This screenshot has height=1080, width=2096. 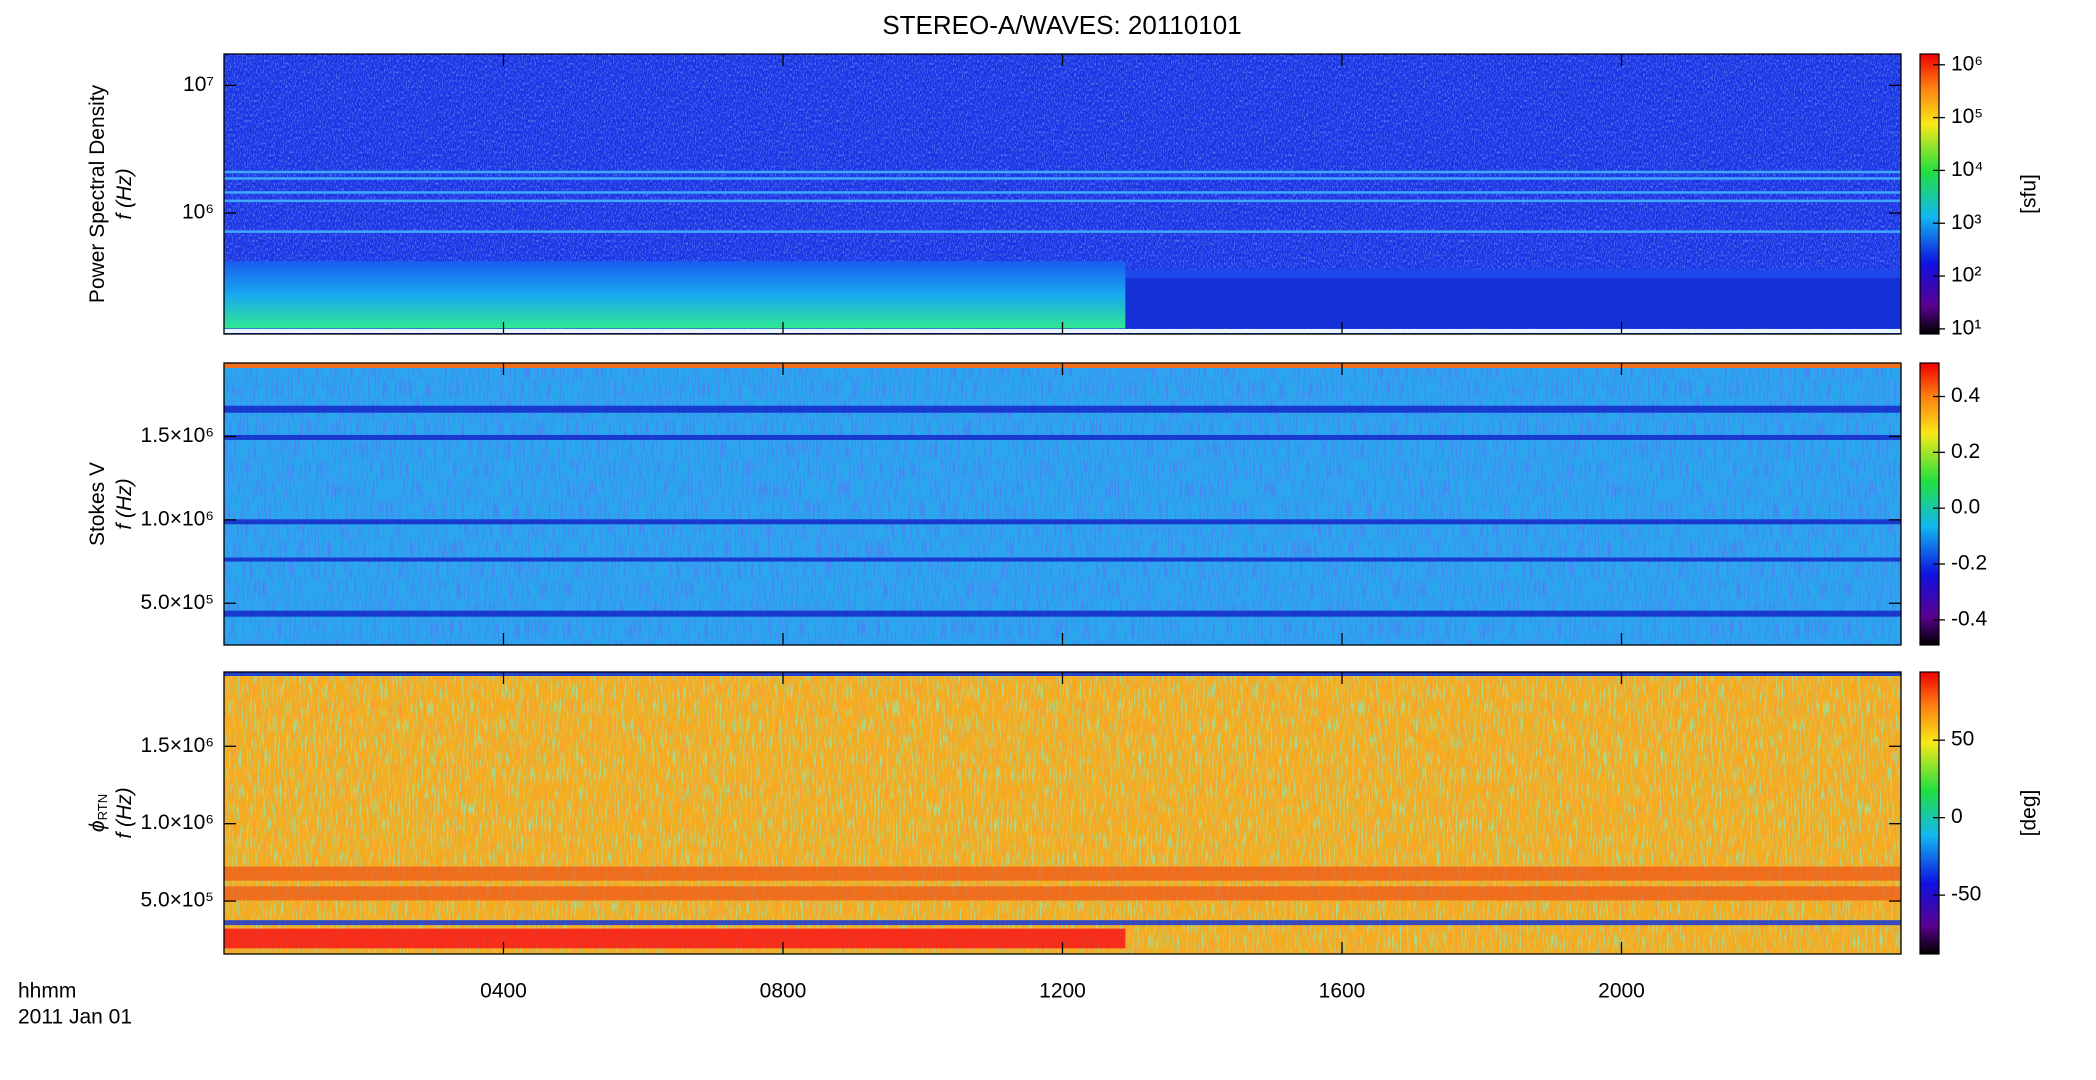 What do you see at coordinates (1061, 25) in the screenshot?
I see `chart-title: STEREO-A/WAVES: 20110101` at bounding box center [1061, 25].